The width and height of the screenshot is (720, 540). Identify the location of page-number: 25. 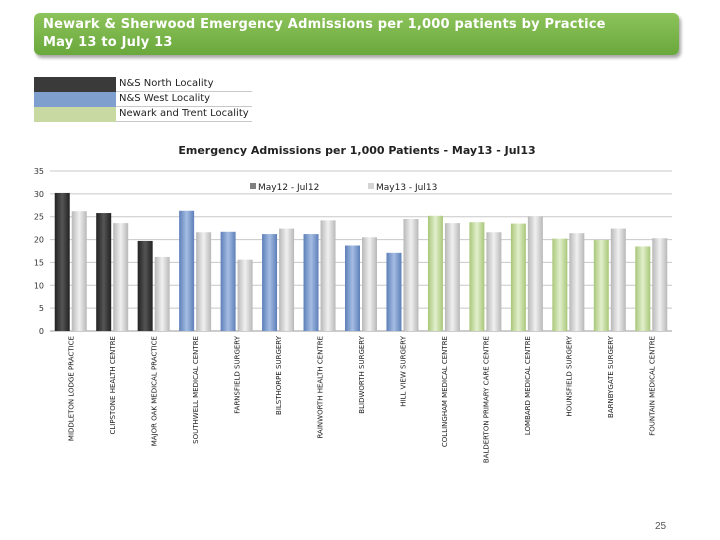
(661, 526).